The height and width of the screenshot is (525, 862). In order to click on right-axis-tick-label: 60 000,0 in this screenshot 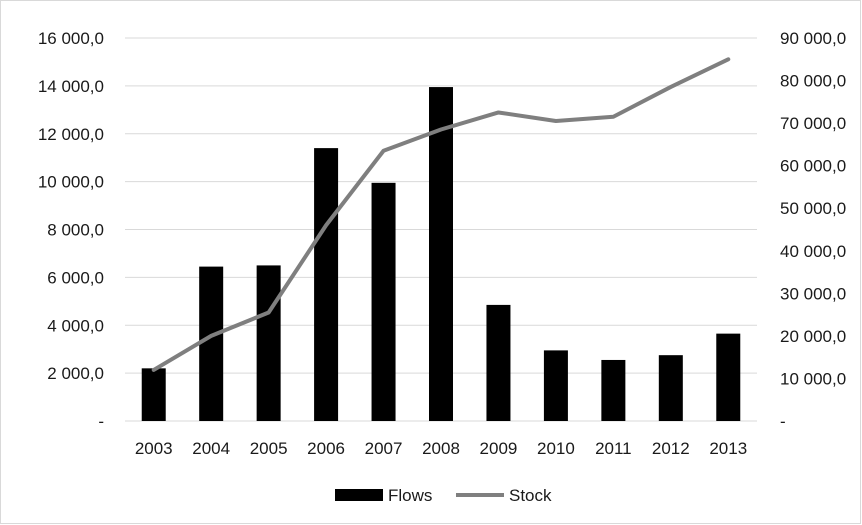, I will do `click(813, 166)`.